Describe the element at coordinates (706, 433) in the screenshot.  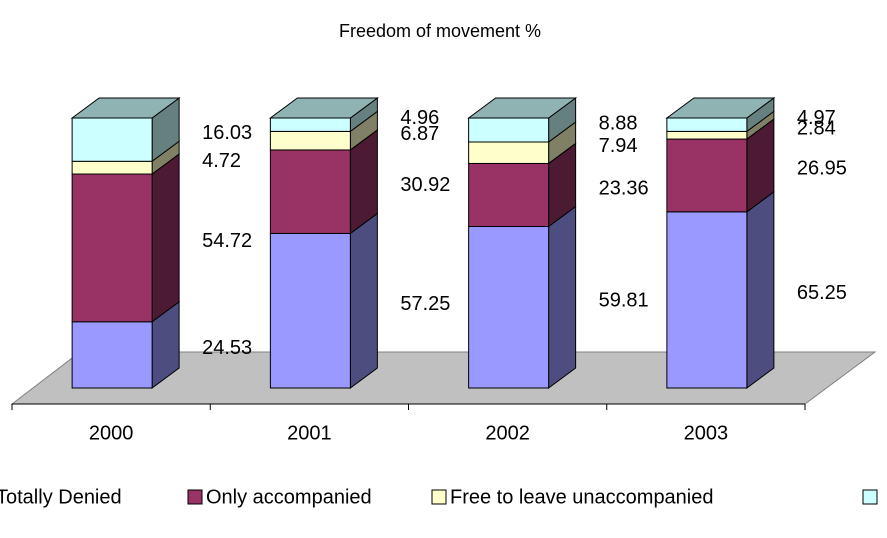
I see `x-tick-label: 2003` at that location.